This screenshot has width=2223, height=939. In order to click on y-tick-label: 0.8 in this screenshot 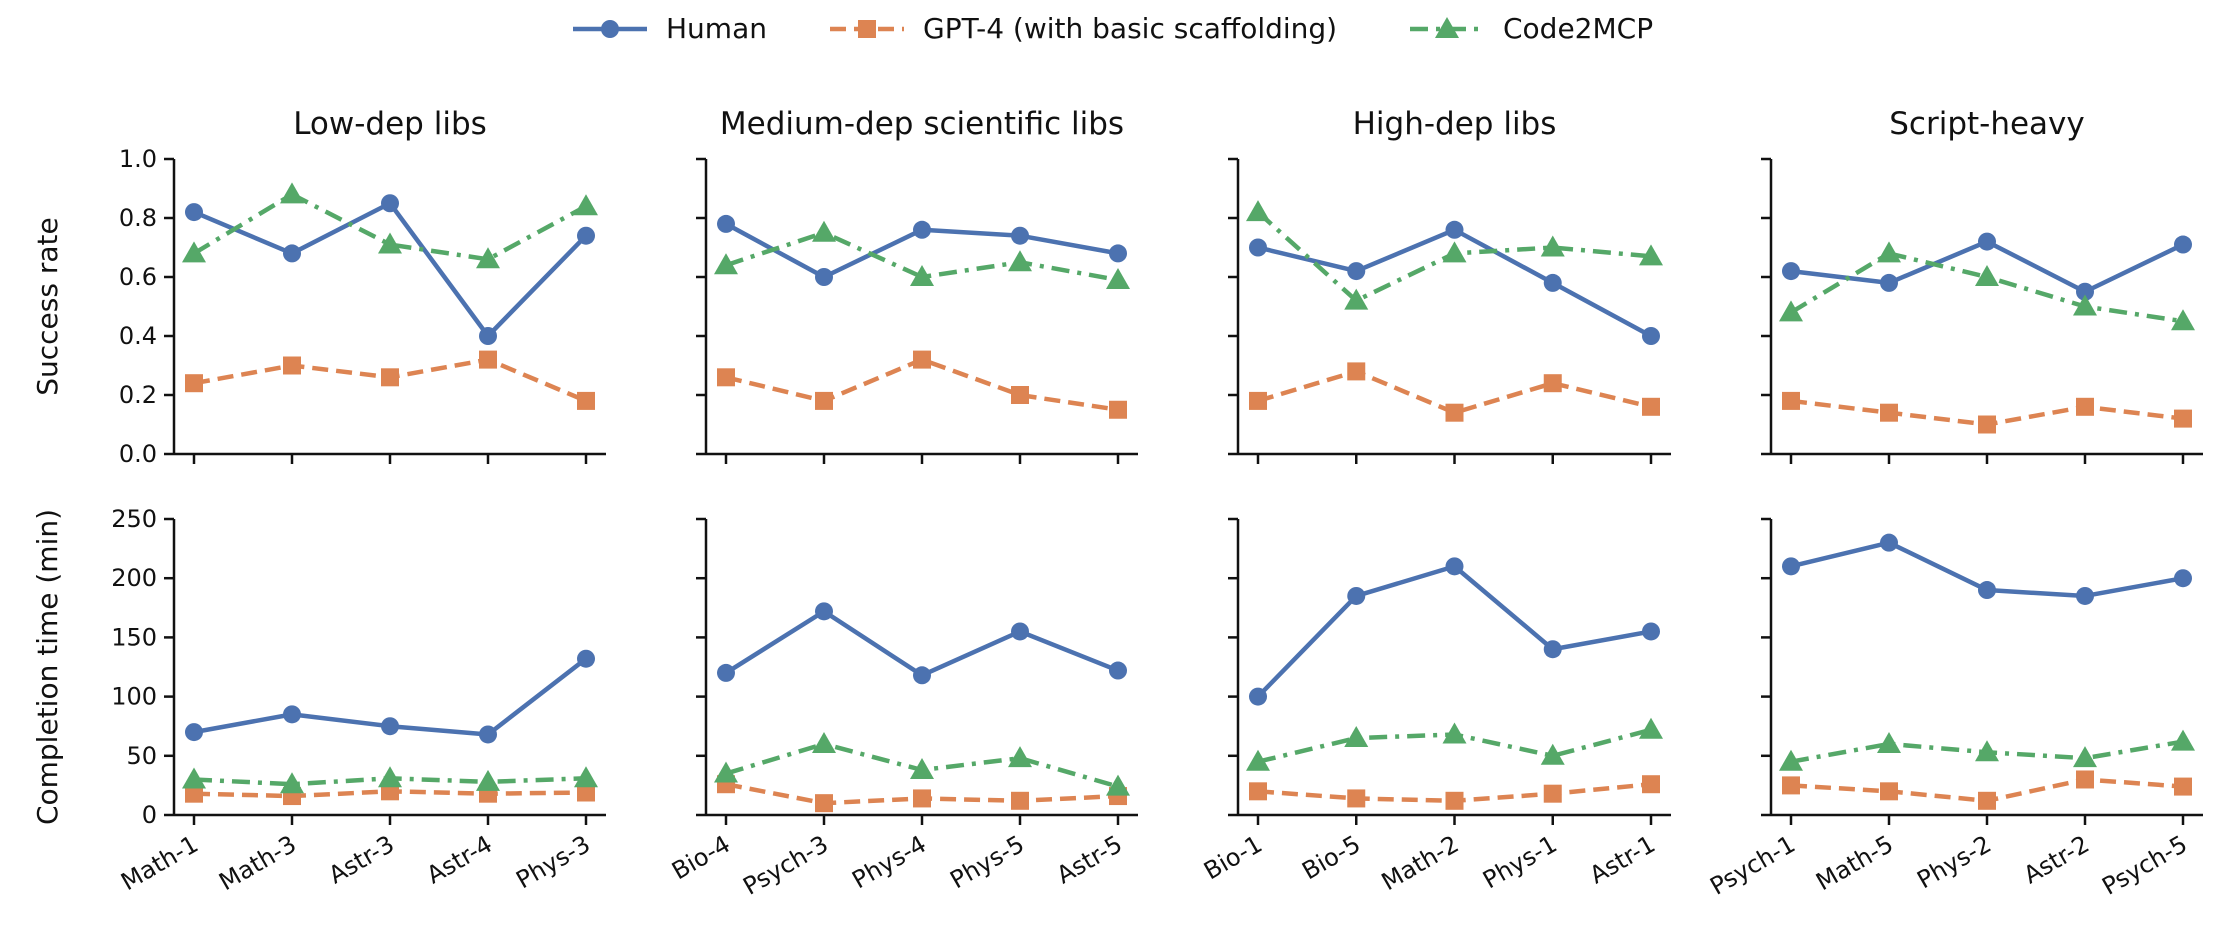, I will do `click(138, 218)`.